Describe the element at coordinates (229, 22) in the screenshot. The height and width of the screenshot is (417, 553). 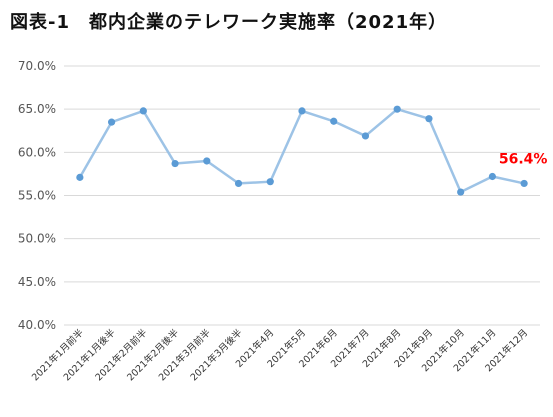
I see `chart-title: 図表-1 都内企業のテレワーク実施率（2021年）` at that location.